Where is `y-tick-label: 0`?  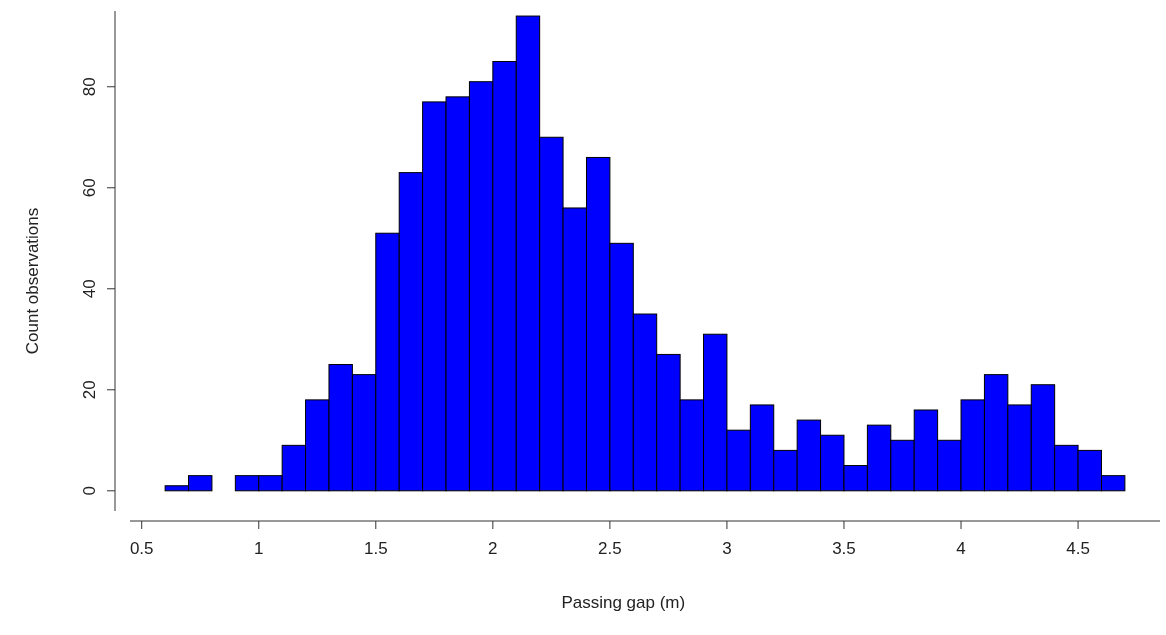 y-tick-label: 0 is located at coordinates (89, 491).